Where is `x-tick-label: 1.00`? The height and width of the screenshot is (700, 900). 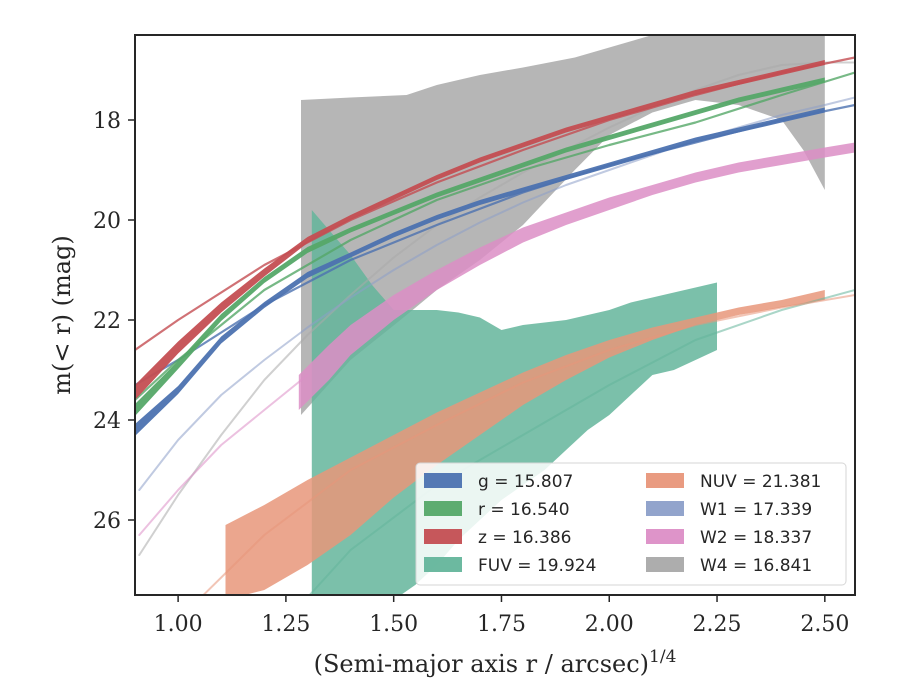 x-tick-label: 1.00 is located at coordinates (178, 624).